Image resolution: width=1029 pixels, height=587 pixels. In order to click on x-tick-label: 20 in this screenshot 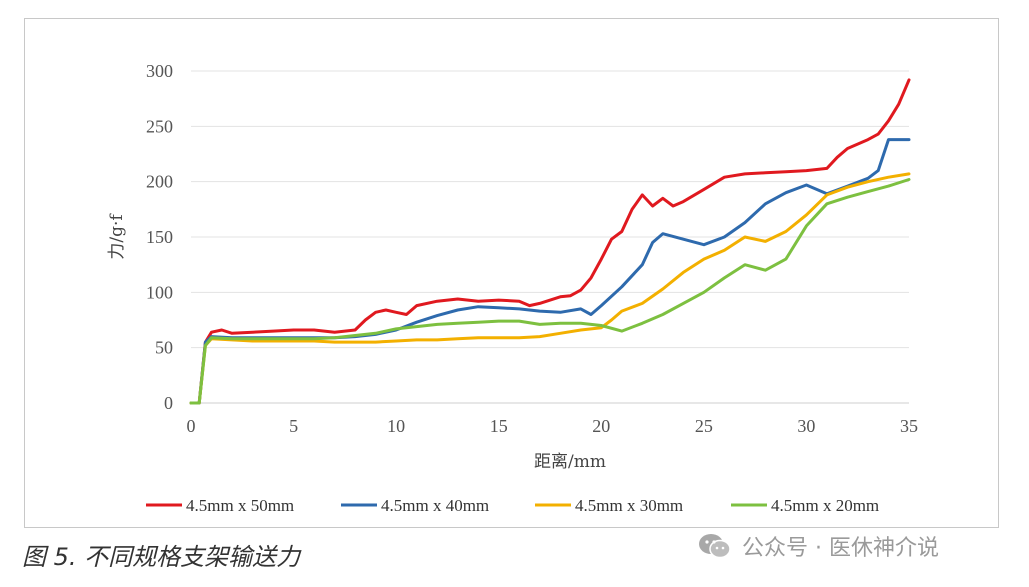, I will do `click(601, 426)`.